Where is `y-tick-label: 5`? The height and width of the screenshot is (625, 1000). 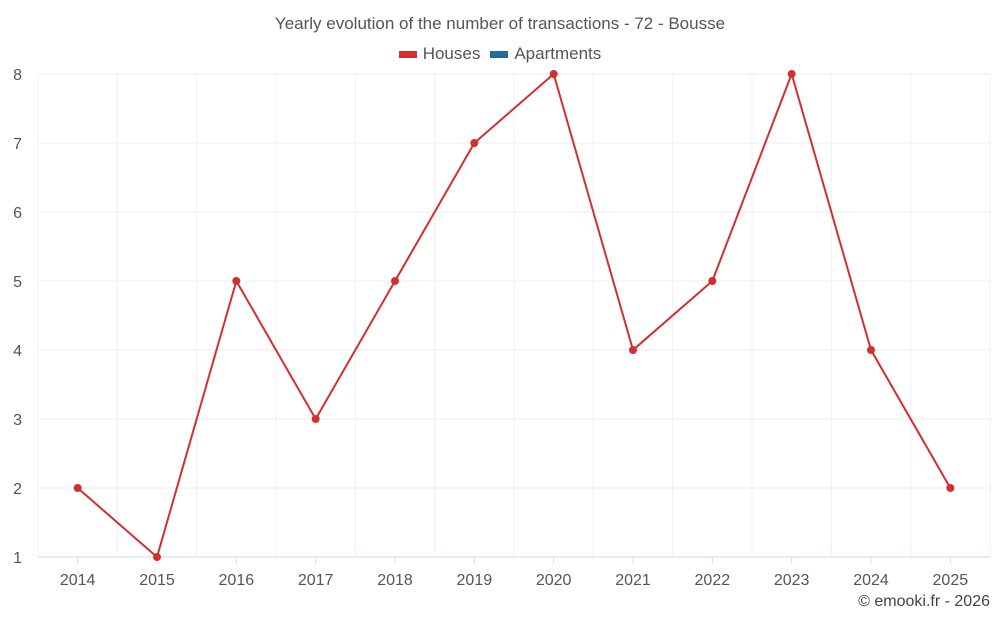 y-tick-label: 5 is located at coordinates (17, 282).